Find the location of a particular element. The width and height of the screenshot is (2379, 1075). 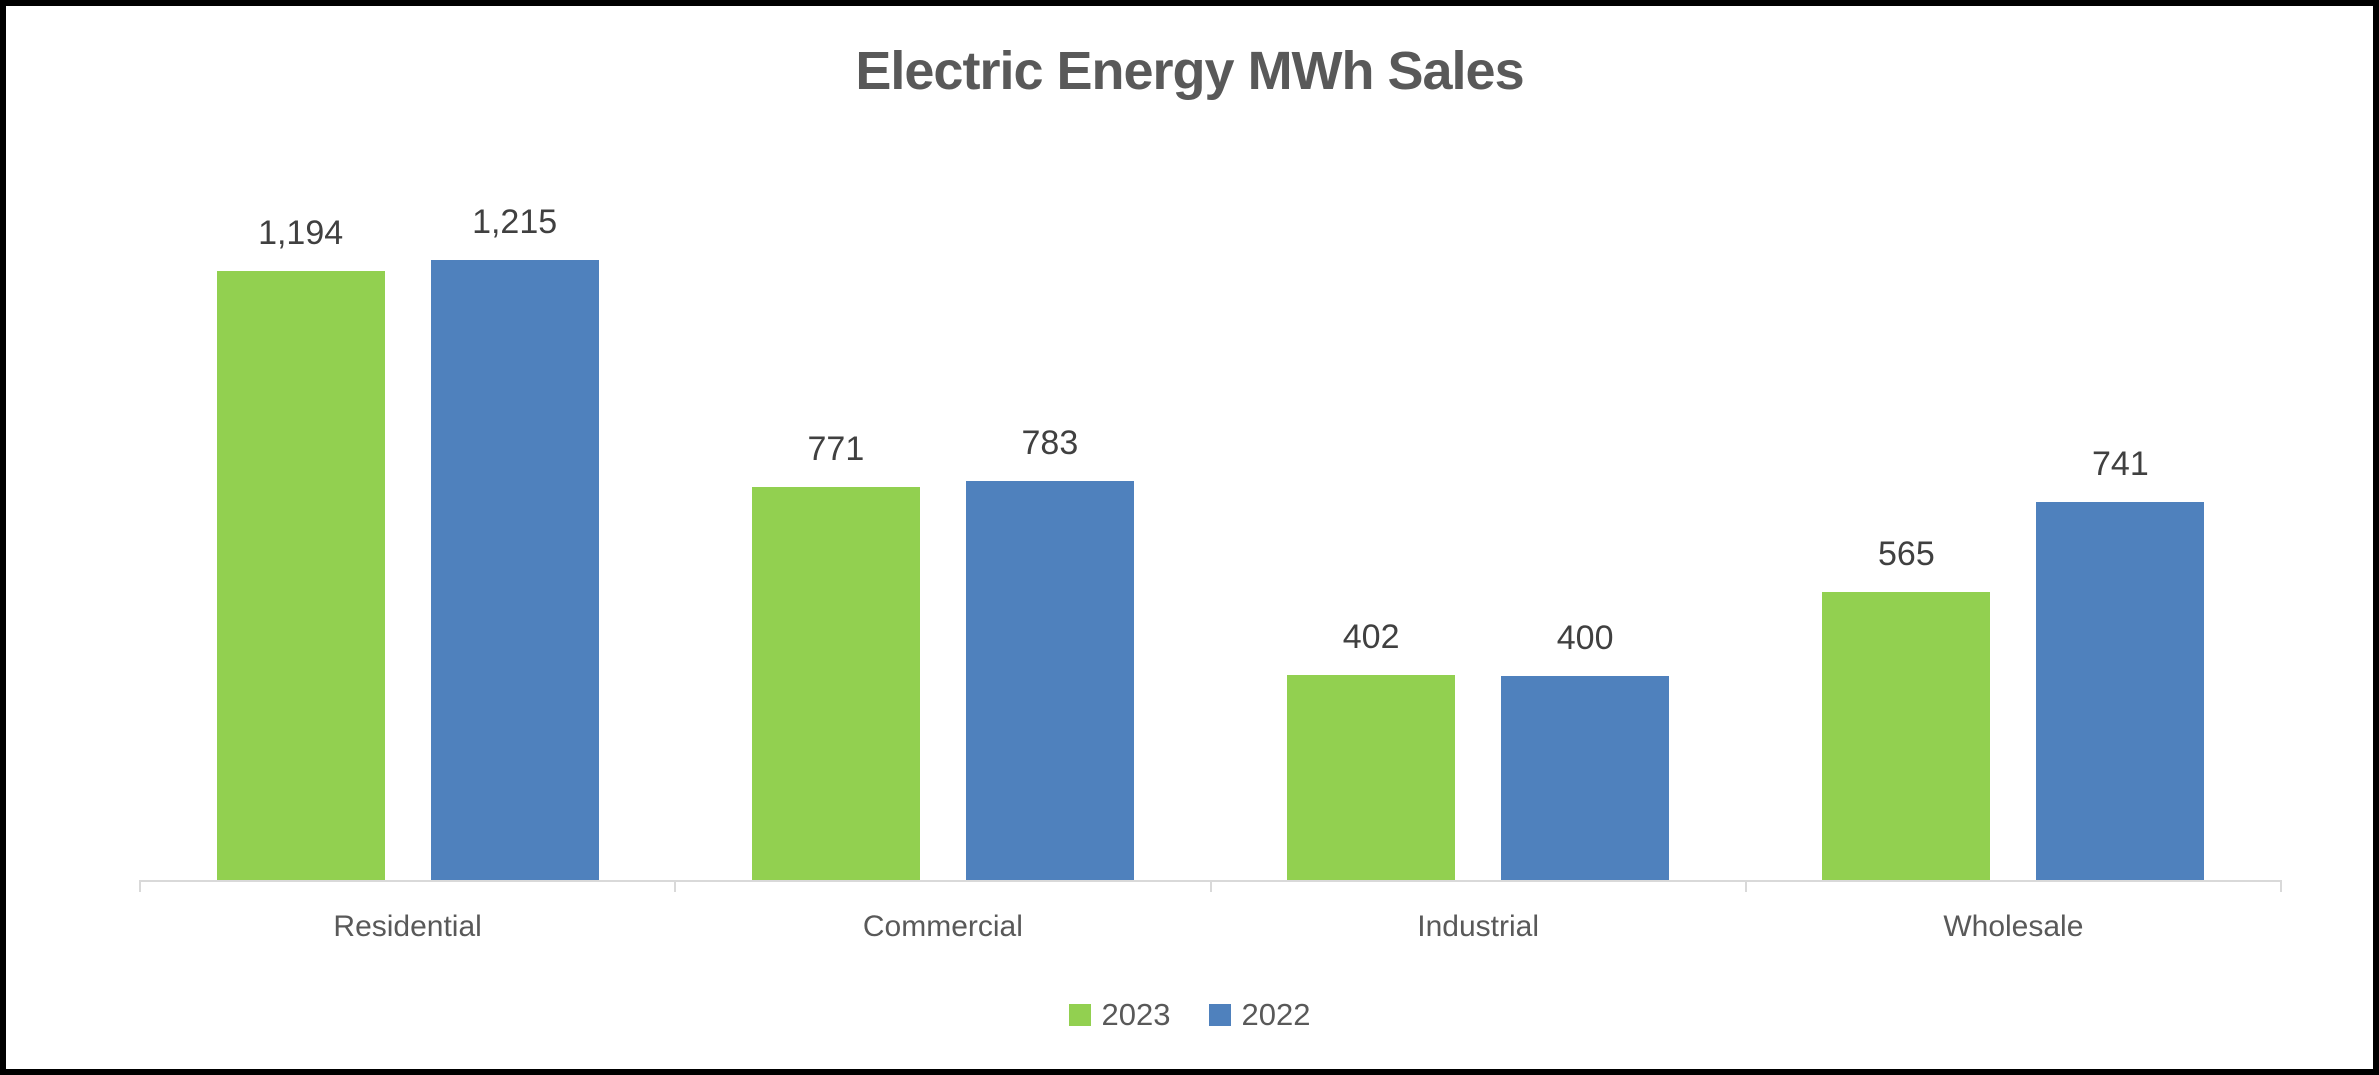

data-label-2022-industrial: 400 is located at coordinates (1585, 638).